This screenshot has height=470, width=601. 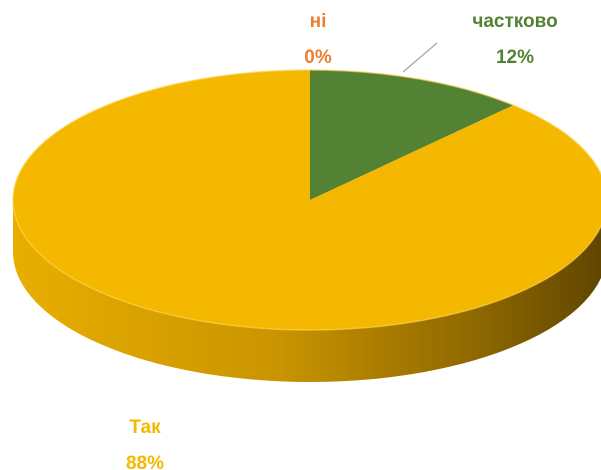 I want to click on category-label: Так, so click(x=145, y=427).